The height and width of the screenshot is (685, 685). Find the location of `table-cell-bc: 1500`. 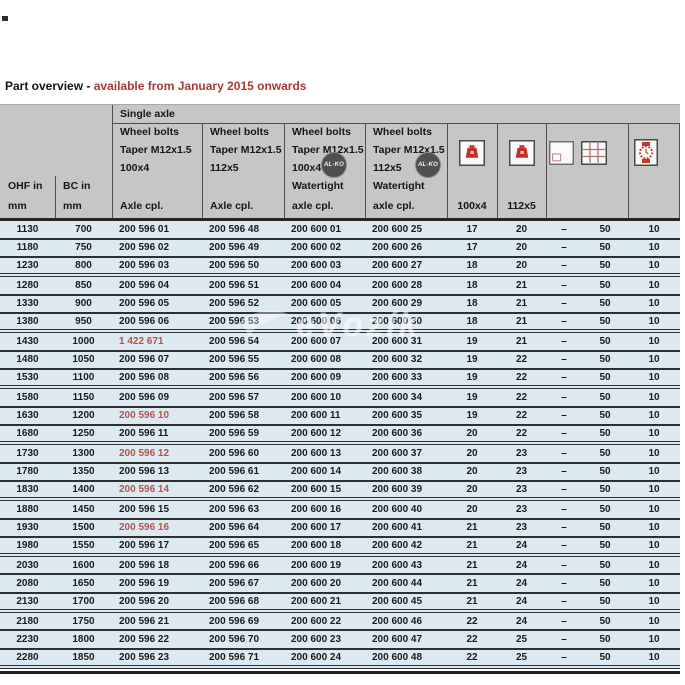

table-cell-bc: 1500 is located at coordinates (83, 528).